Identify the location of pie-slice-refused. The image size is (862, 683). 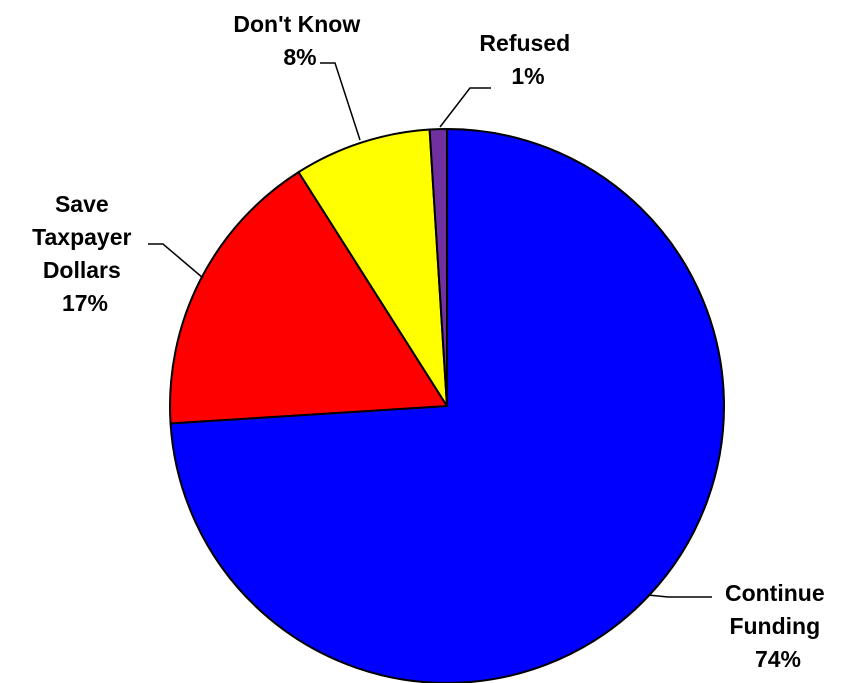
(438, 267).